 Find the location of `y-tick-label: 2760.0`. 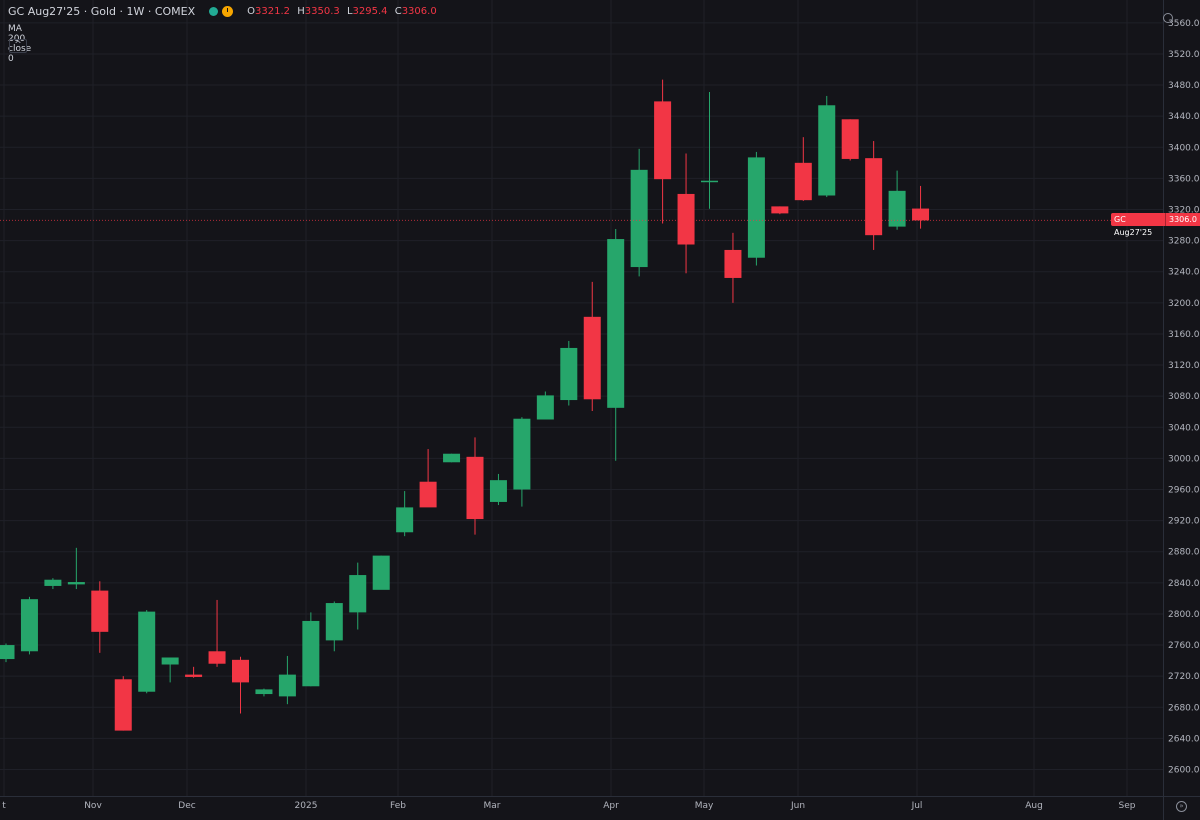

y-tick-label: 2760.0 is located at coordinates (1184, 646).